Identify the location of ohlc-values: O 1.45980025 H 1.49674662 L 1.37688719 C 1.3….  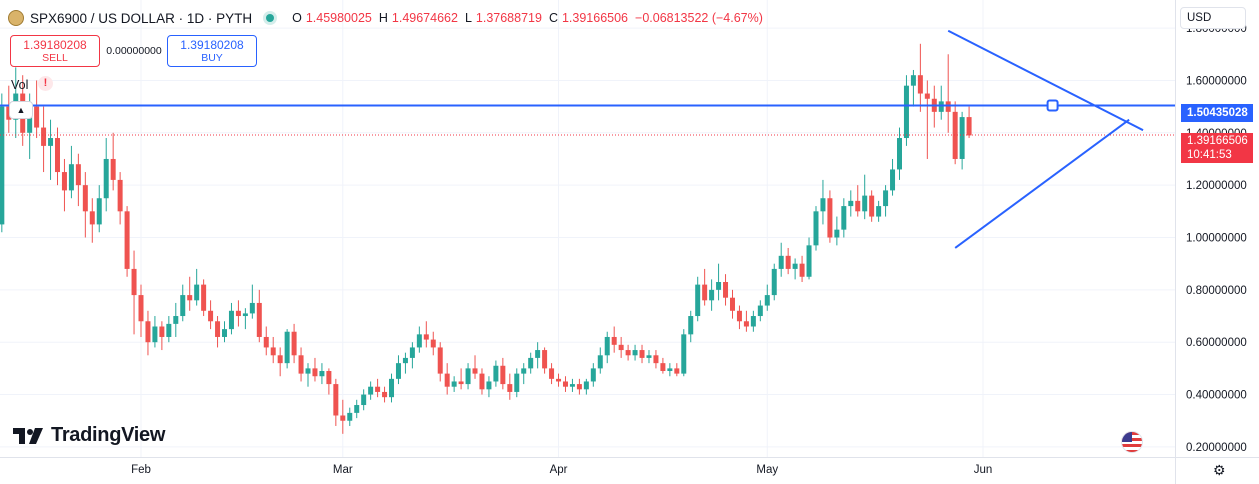
(529, 18).